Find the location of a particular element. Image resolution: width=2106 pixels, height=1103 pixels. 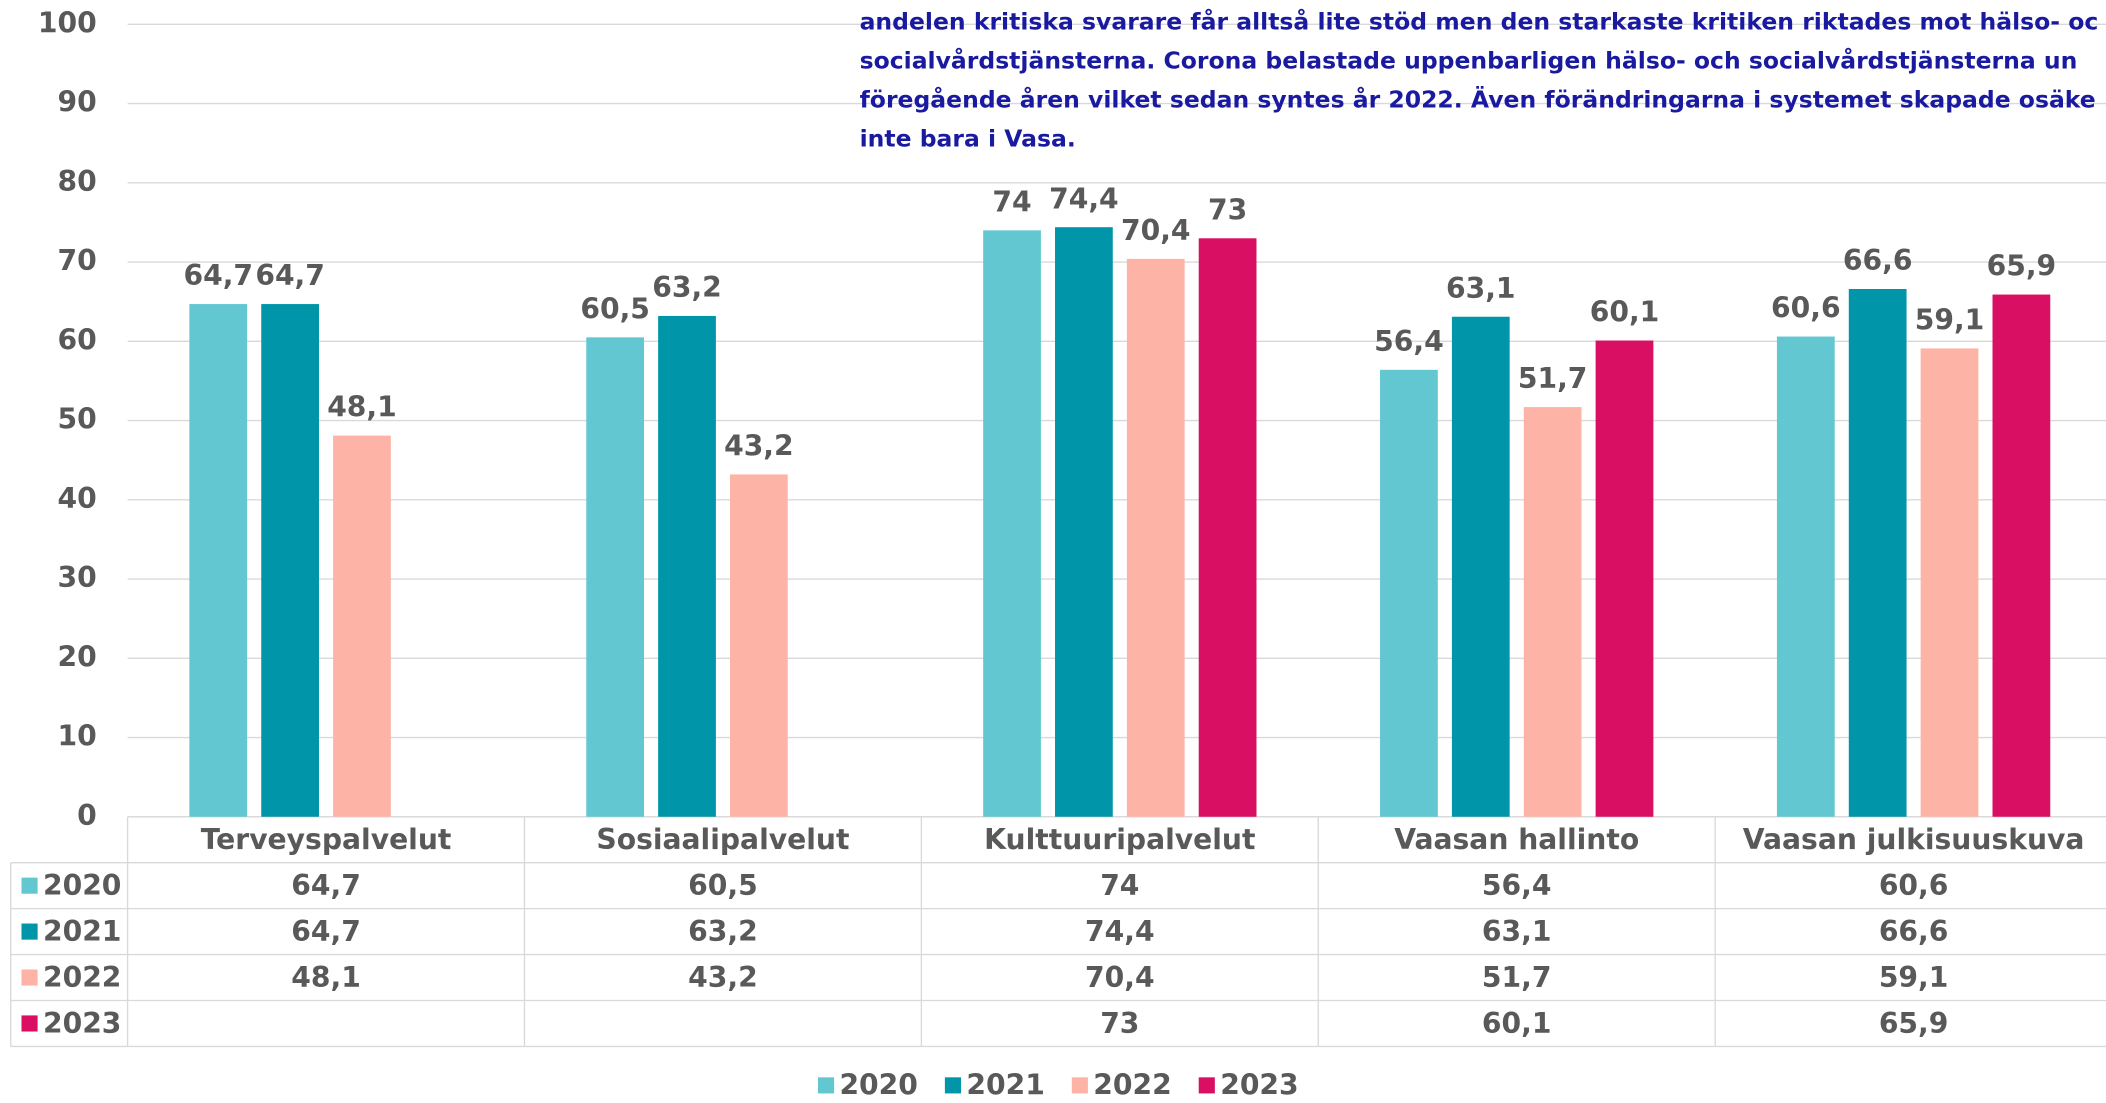

data-label: 48,1 is located at coordinates (362, 407).